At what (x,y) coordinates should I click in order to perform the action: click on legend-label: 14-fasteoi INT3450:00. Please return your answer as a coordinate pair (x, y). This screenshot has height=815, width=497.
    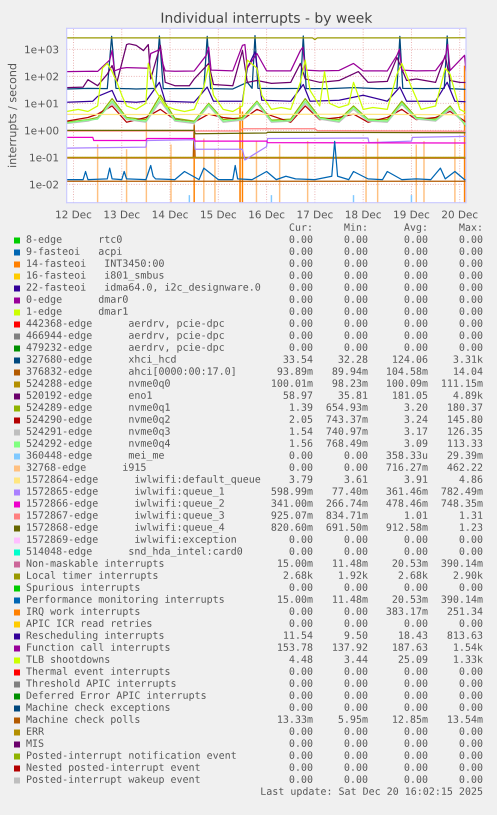
    Looking at the image, I should click on (95, 263).